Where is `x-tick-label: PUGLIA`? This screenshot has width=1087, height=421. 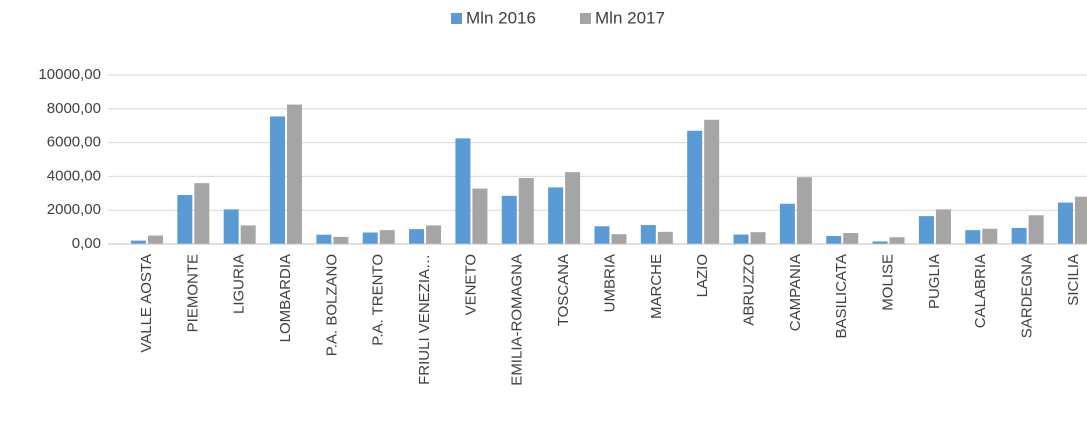
x-tick-label: PUGLIA is located at coordinates (934, 281).